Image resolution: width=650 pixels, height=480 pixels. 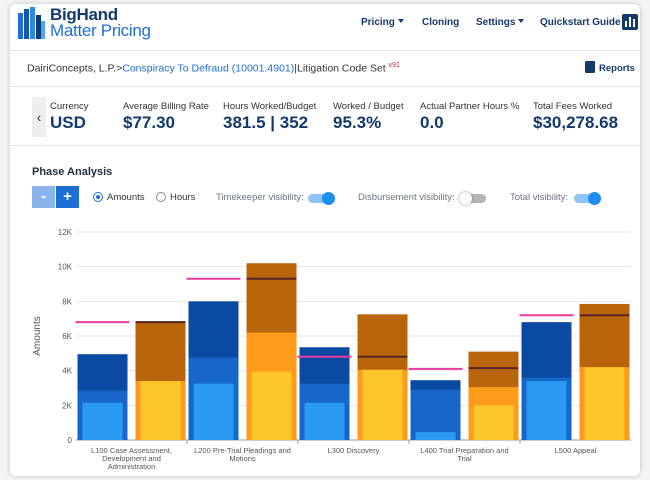 I want to click on nav-quickstart-guide: Quickstart Guide, so click(x=580, y=22).